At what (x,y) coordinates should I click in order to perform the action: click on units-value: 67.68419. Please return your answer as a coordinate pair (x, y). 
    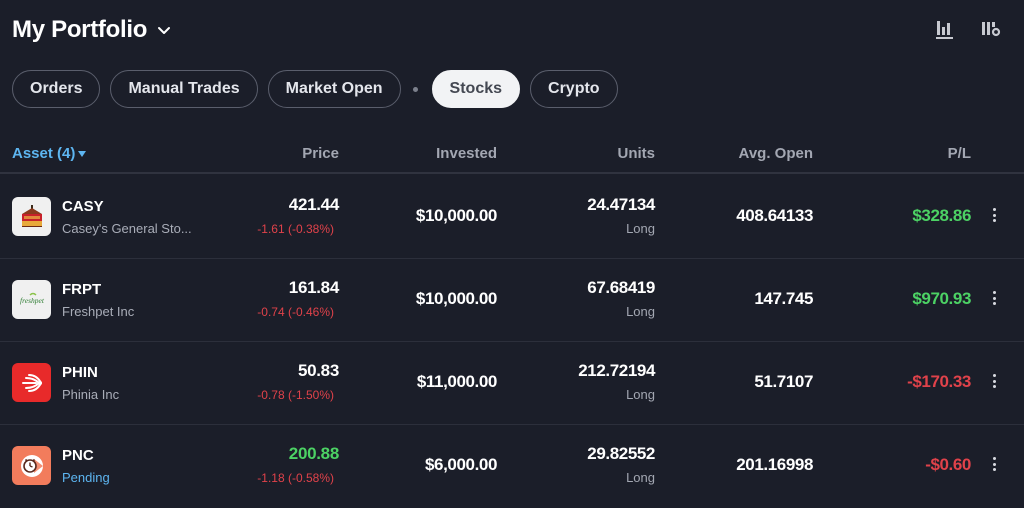
    Looking at the image, I should click on (621, 287).